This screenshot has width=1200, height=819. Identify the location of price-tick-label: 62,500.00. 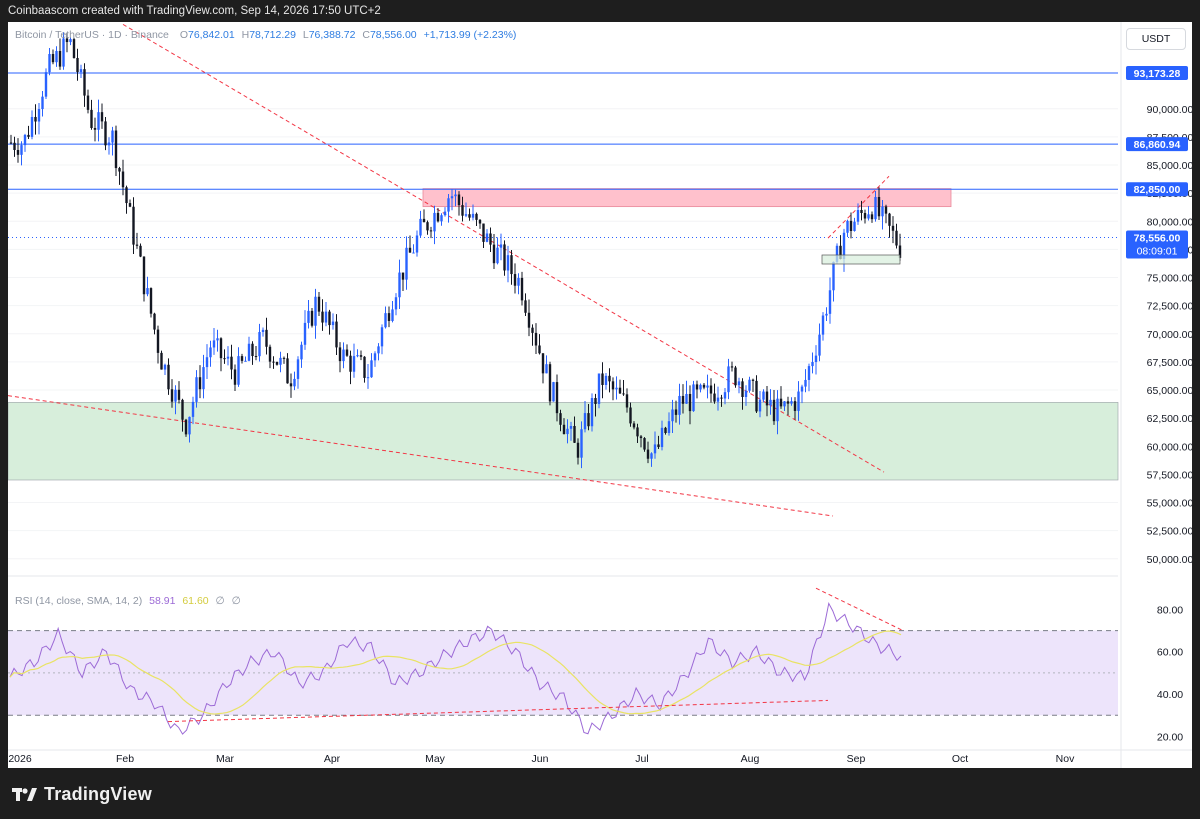
(1169, 419).